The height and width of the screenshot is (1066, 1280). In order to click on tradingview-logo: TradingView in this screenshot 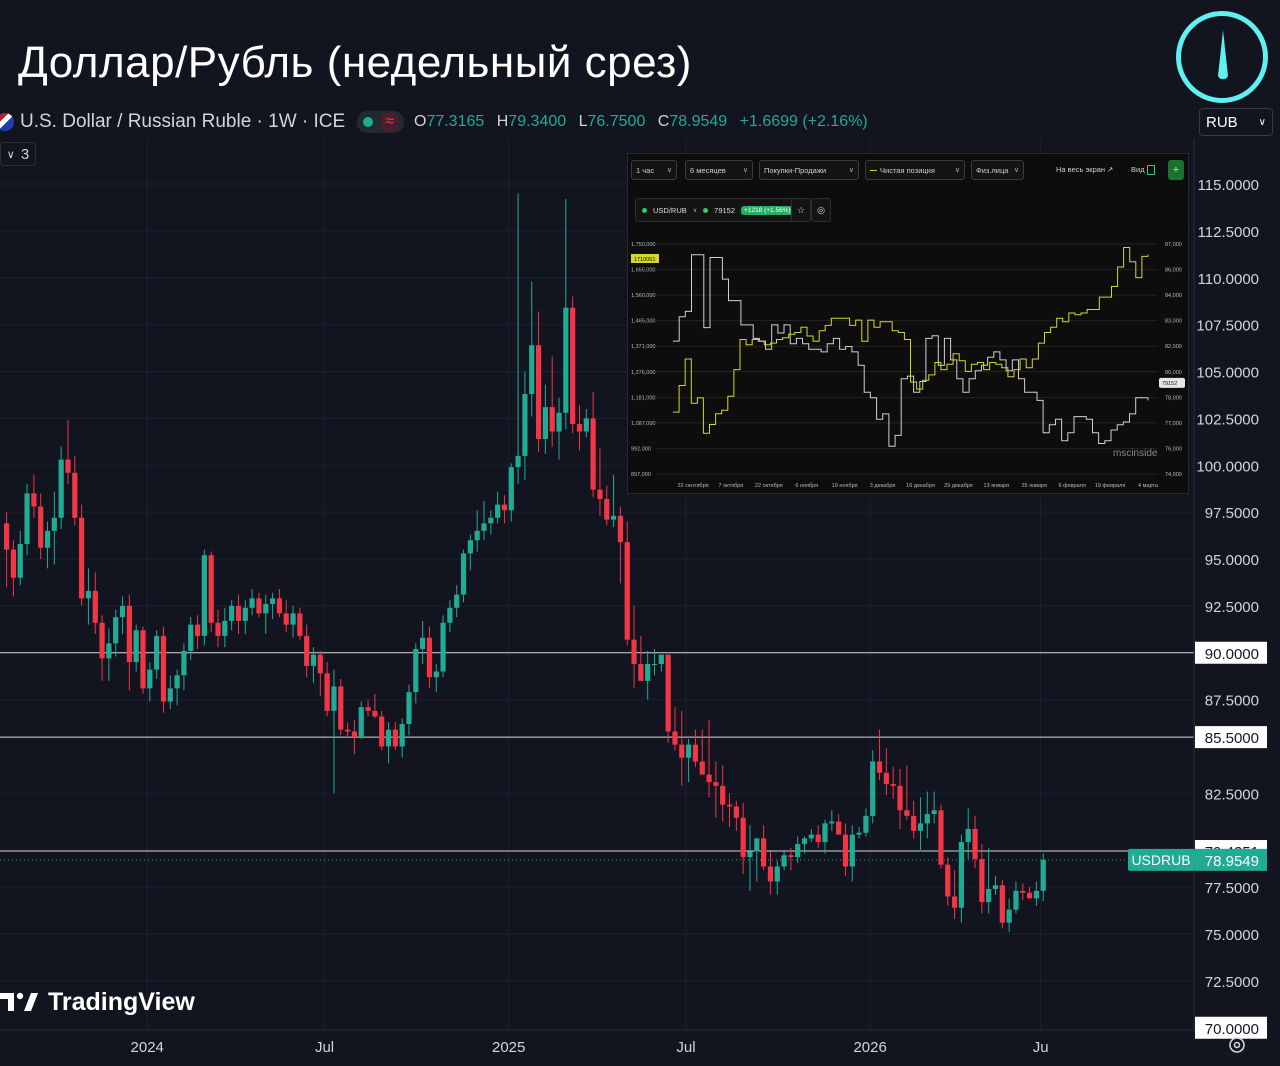, I will do `click(97, 1002)`.